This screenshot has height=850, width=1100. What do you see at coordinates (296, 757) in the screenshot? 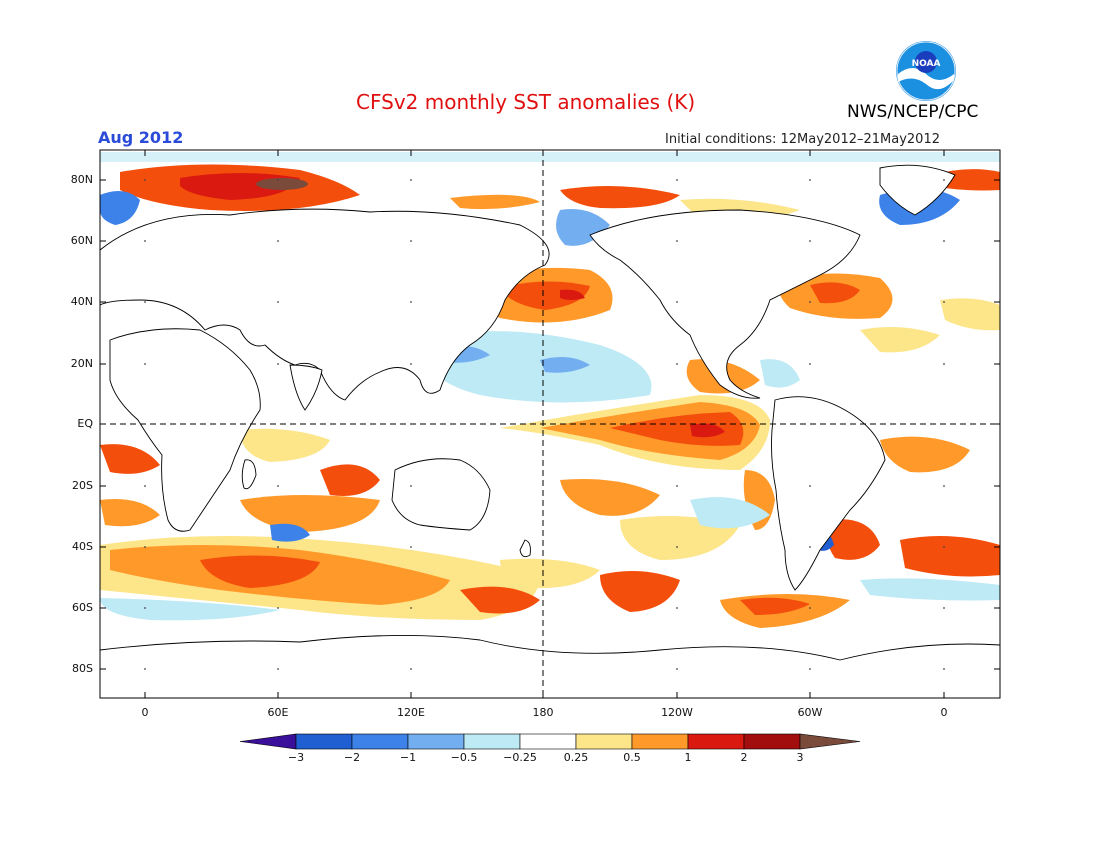
I see `colorbar-label: −3` at bounding box center [296, 757].